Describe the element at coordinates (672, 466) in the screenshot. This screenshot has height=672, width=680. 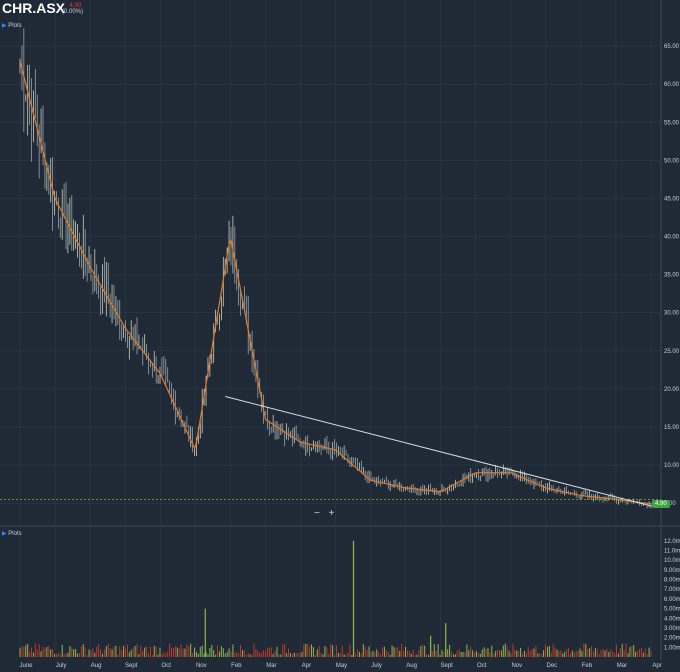
I see `y-tick-label: 10.00` at that location.